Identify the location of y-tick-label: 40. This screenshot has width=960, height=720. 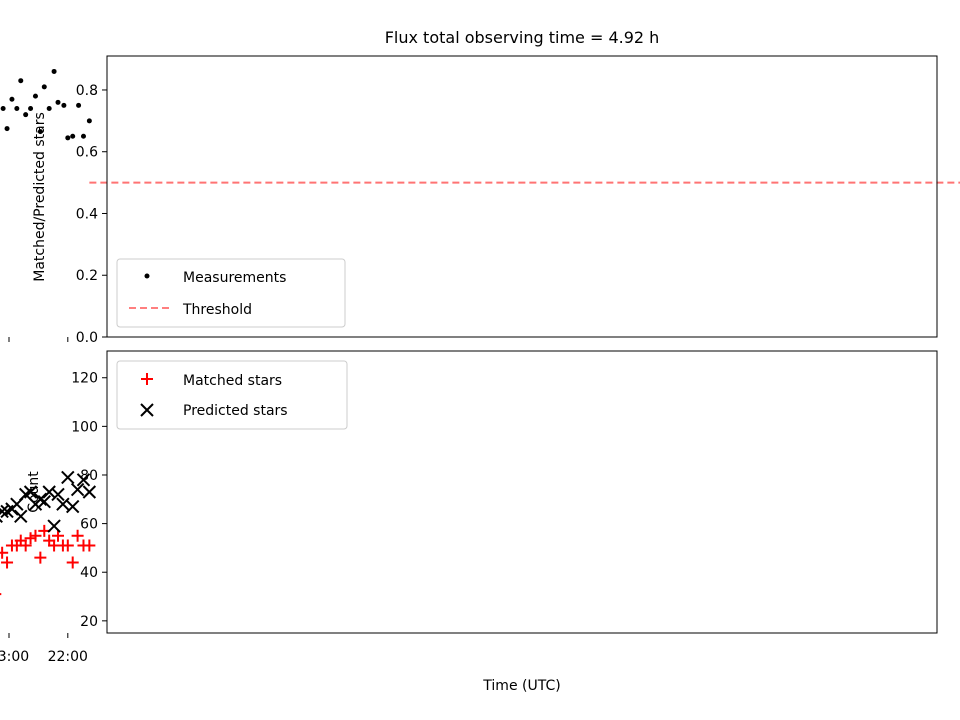
(89, 573).